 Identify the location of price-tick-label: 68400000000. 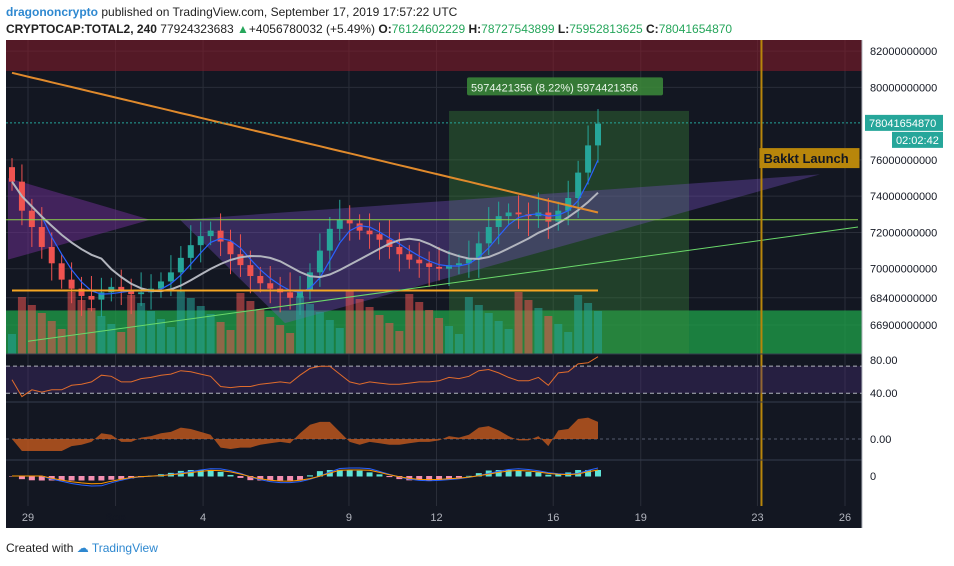
(903, 299).